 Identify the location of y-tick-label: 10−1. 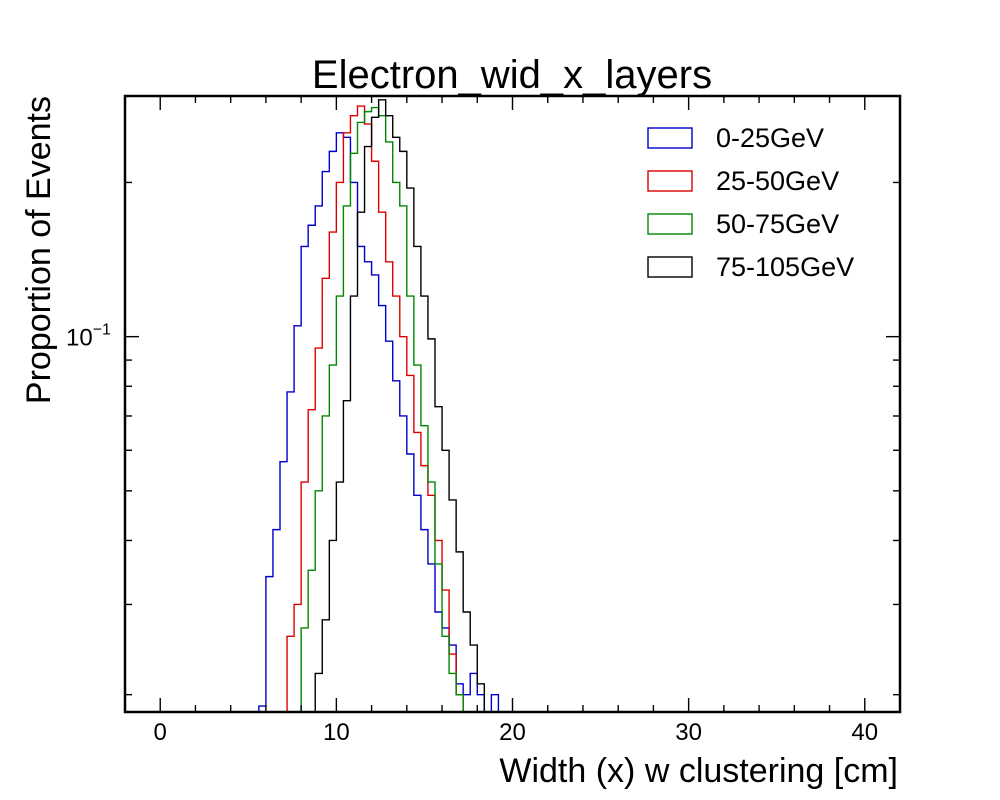
(88, 337).